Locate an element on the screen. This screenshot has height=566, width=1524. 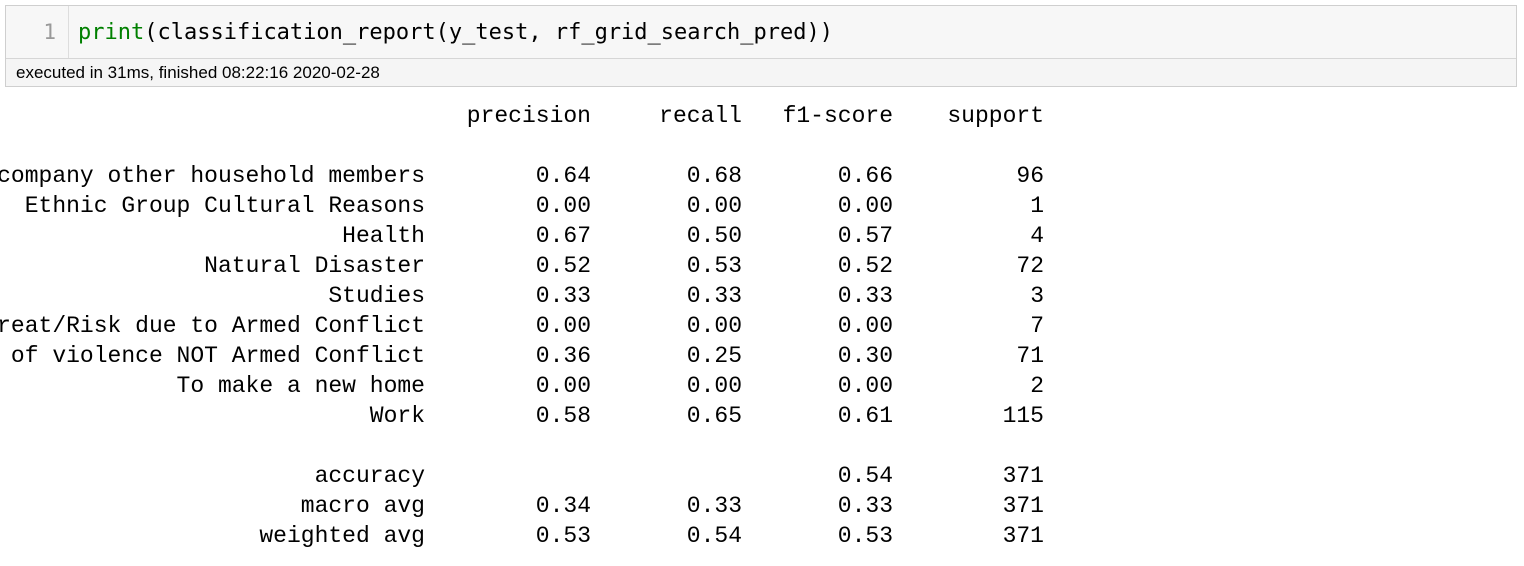
table-row: To make a new home 0.00 0.00 0.00 2 is located at coordinates (650, 388).